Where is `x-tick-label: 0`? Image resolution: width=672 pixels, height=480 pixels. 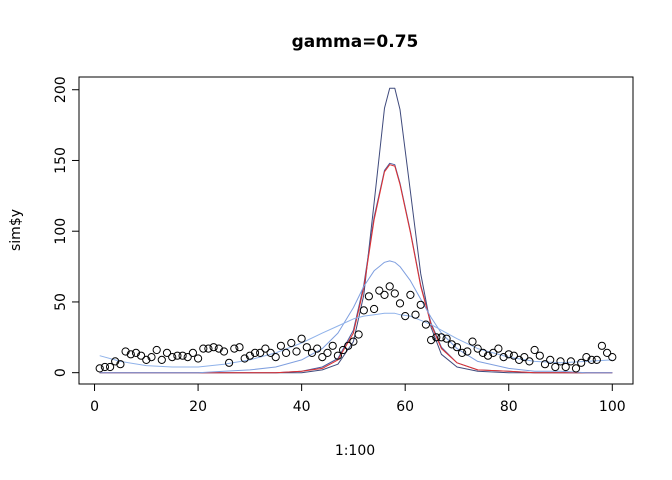
x-tick-label: 0 is located at coordinates (94, 407).